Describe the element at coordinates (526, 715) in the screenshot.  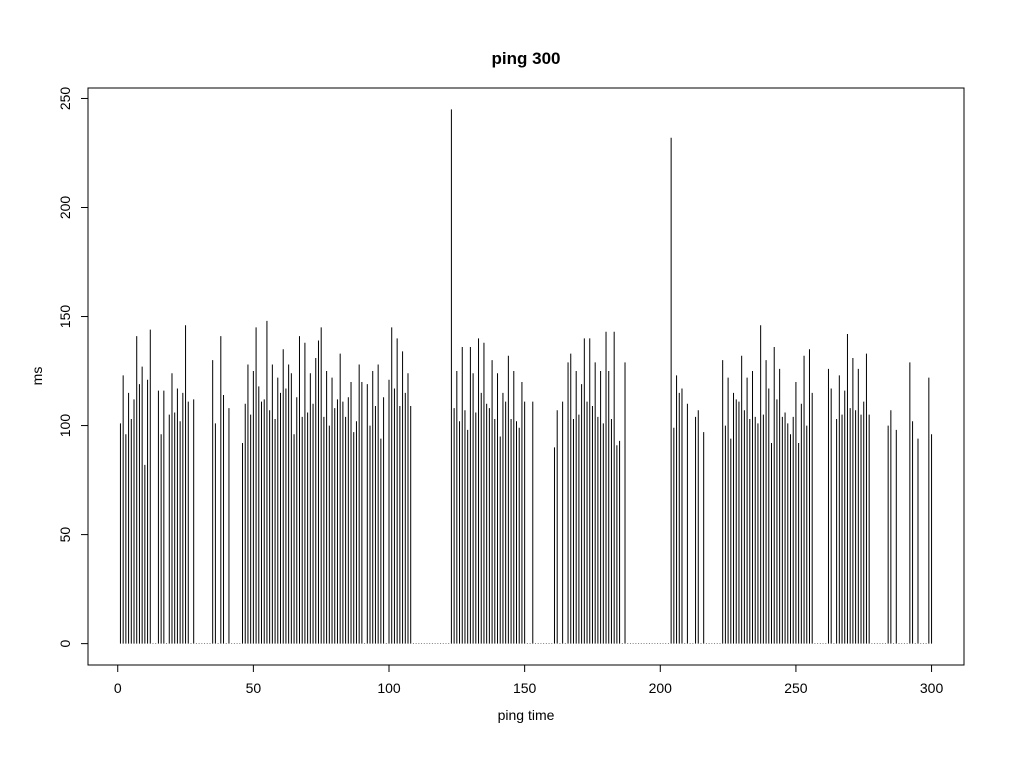
I see `x-axis-label: ping time` at that location.